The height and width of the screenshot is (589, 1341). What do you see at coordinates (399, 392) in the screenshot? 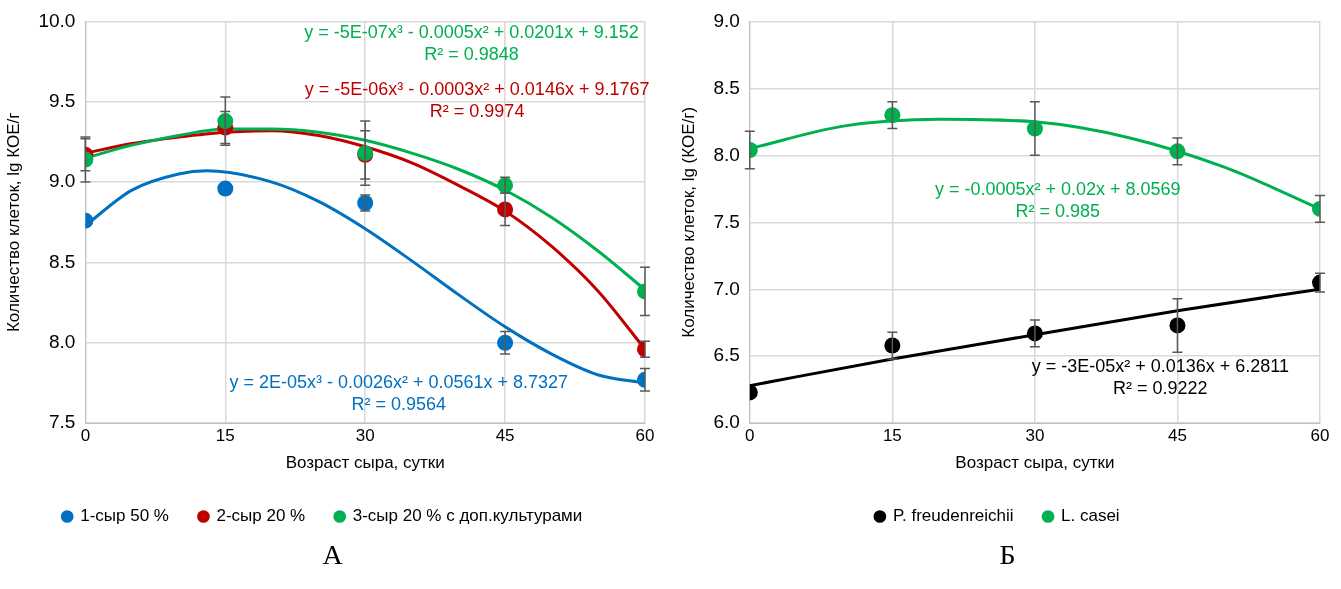
I see `annotation: y = 2E-05x³ - 0.0026x² + 0.0561x + 8.7327 R² = 0.9564` at bounding box center [399, 392].